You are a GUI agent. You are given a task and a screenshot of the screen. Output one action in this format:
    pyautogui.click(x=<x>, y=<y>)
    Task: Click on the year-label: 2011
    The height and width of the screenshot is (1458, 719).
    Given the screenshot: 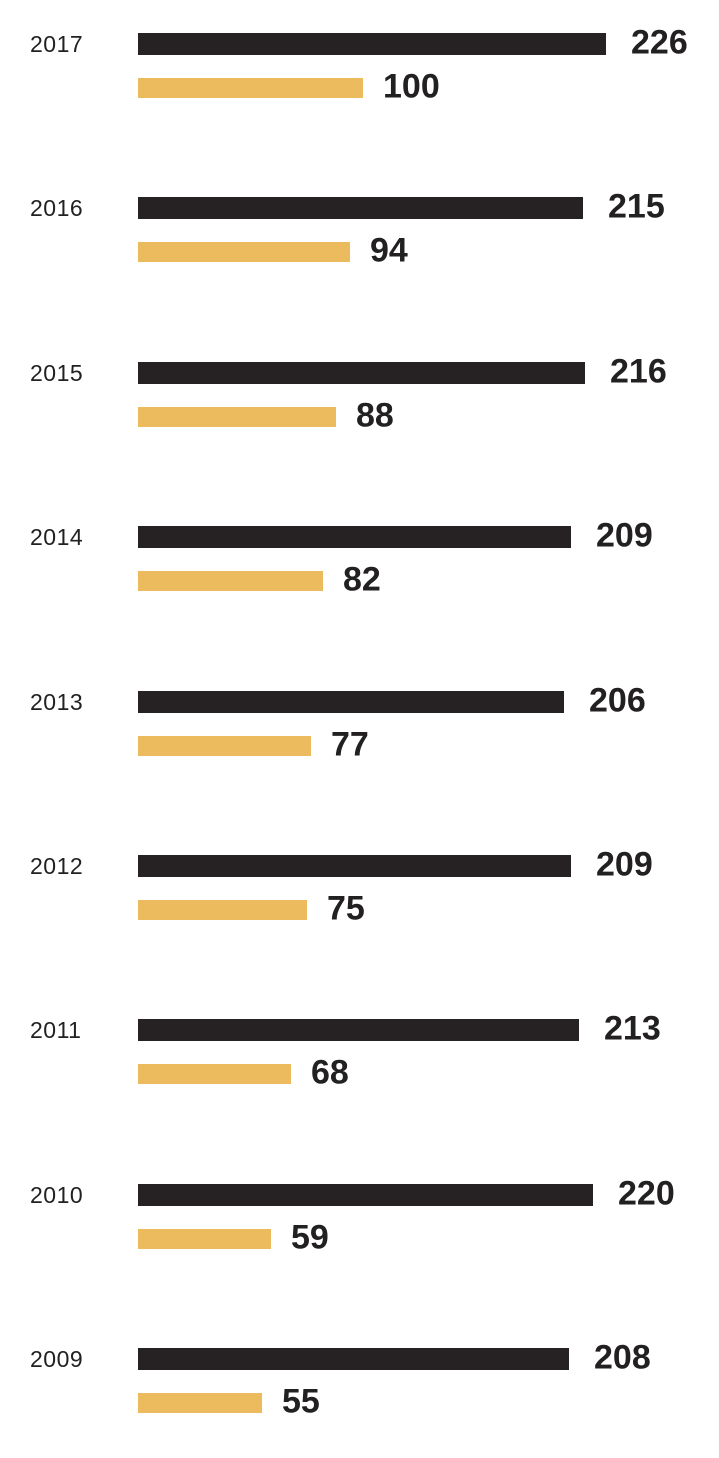 What is the action you would take?
    pyautogui.click(x=56, y=1030)
    